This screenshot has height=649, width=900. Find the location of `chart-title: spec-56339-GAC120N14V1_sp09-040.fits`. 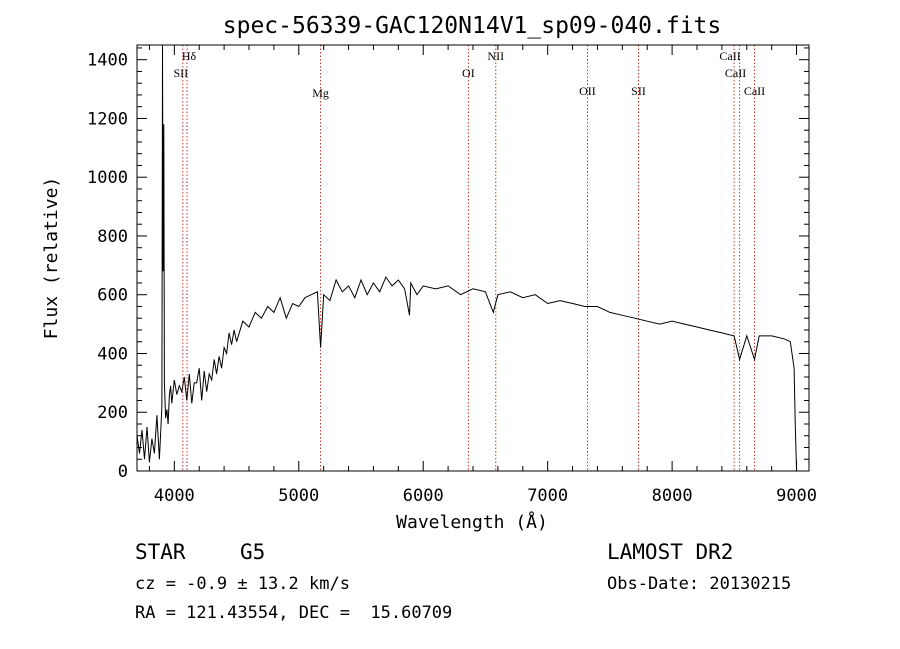

chart-title: spec-56339-GAC120N14V1_sp09-040.fits is located at coordinates (472, 26).